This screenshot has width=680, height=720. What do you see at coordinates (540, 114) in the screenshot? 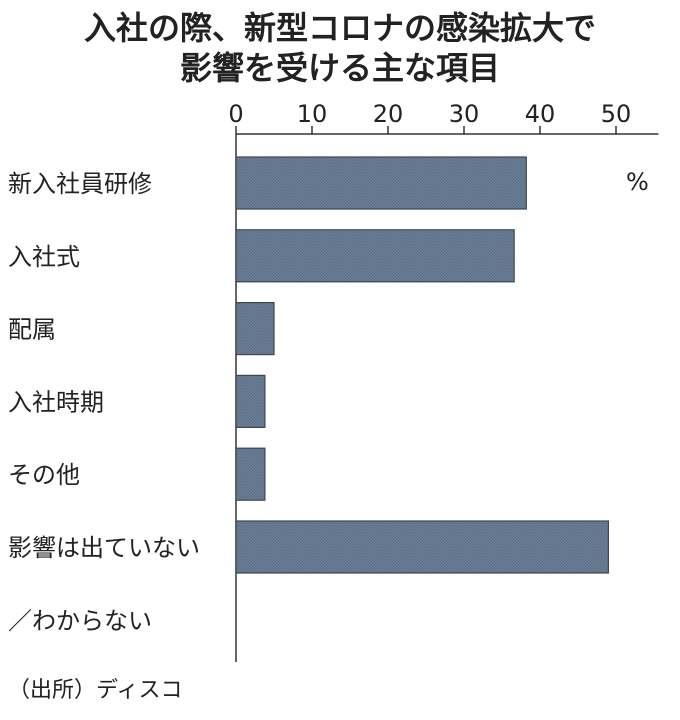
I see `x-tick-label: 40` at bounding box center [540, 114].